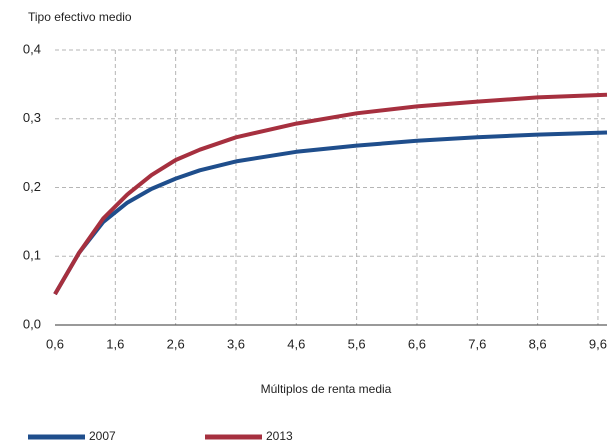  I want to click on y-tick-label: 0,1, so click(32, 255).